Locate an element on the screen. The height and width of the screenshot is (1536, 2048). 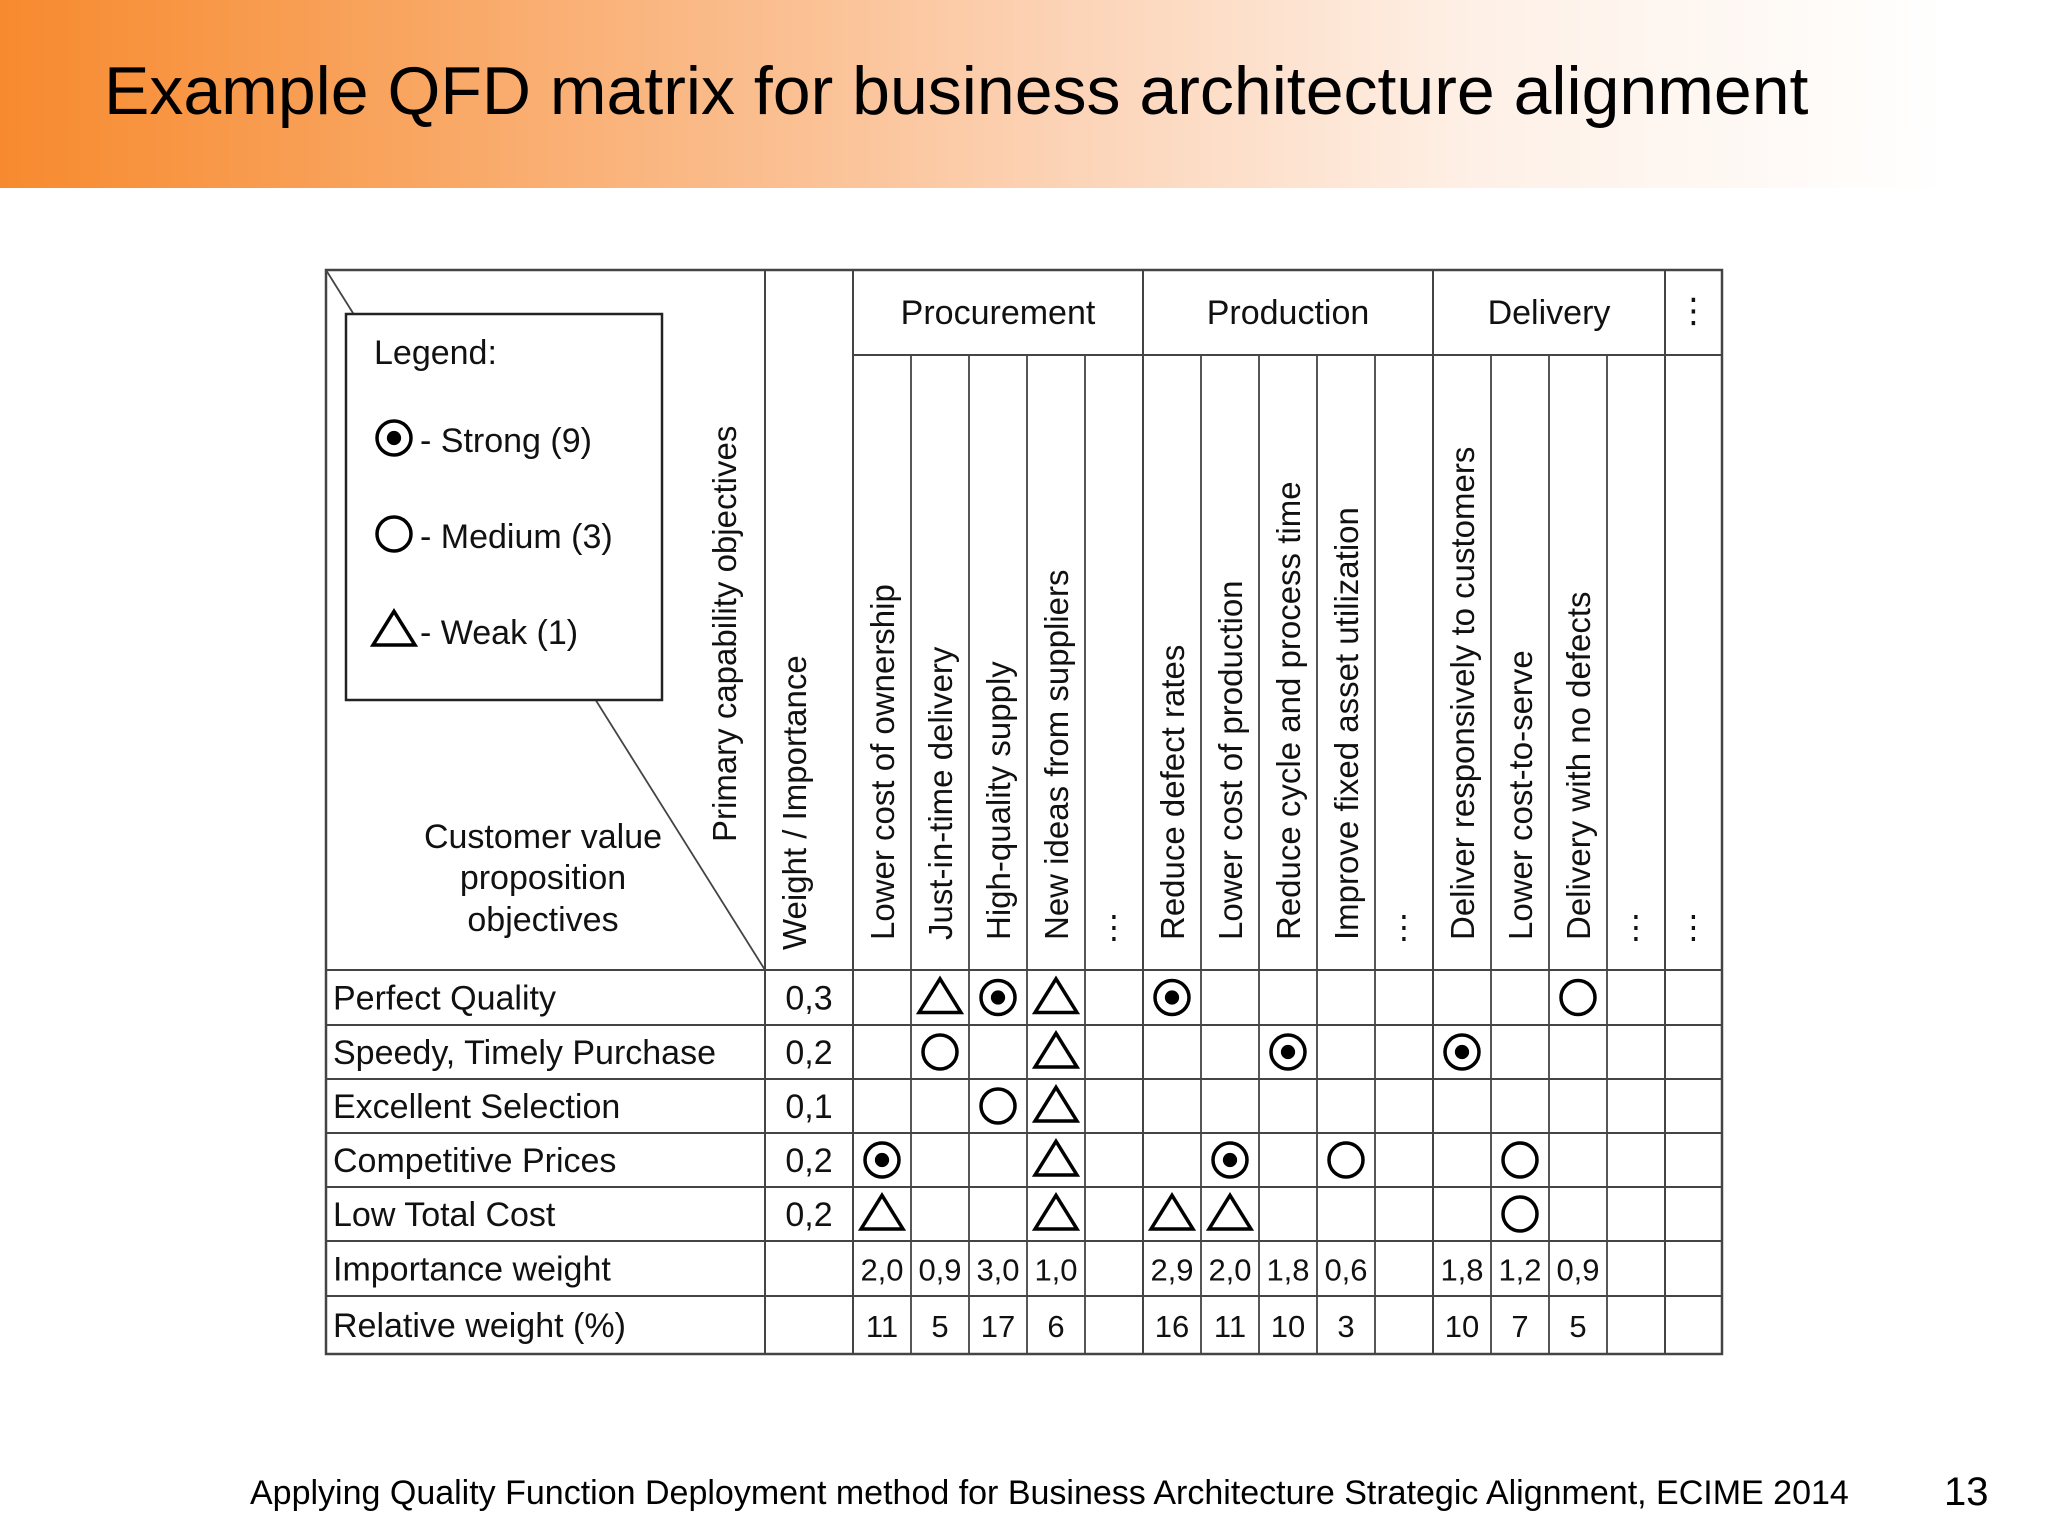
row-label: Speedy, Timely Purchase is located at coordinates (524, 1053).